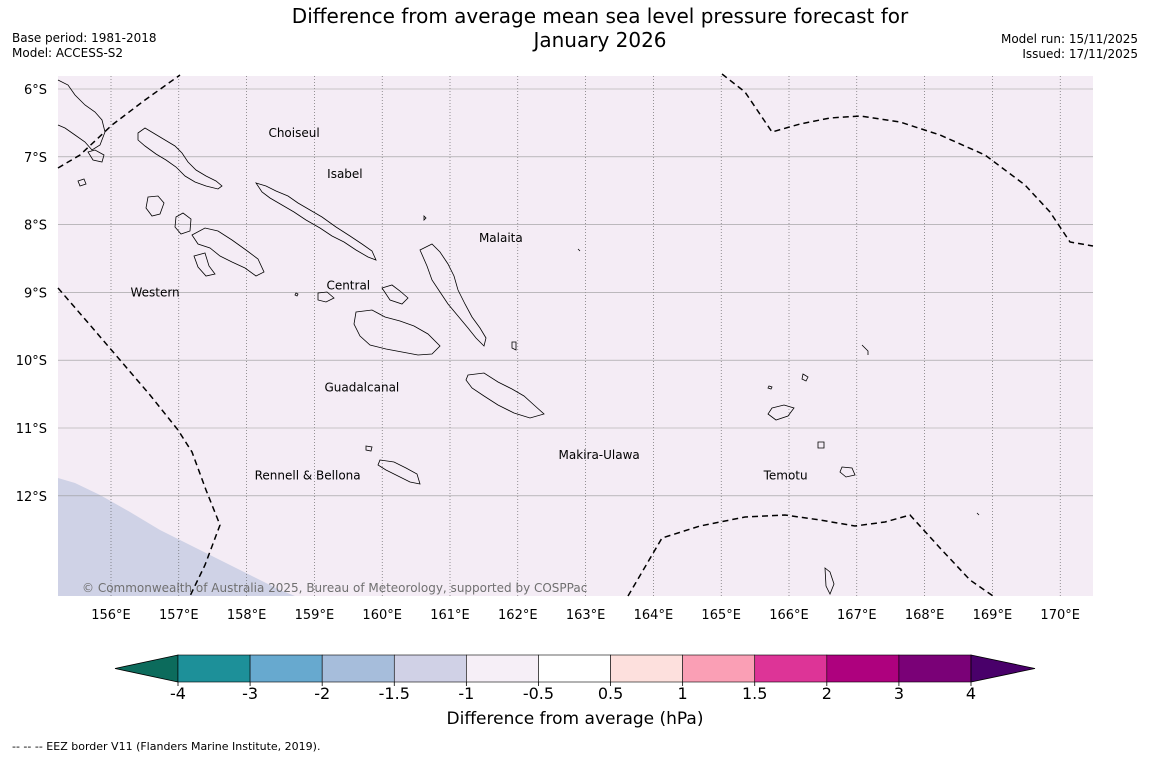  What do you see at coordinates (781, 412) in the screenshot?
I see `santa-cruz-coast` at bounding box center [781, 412].